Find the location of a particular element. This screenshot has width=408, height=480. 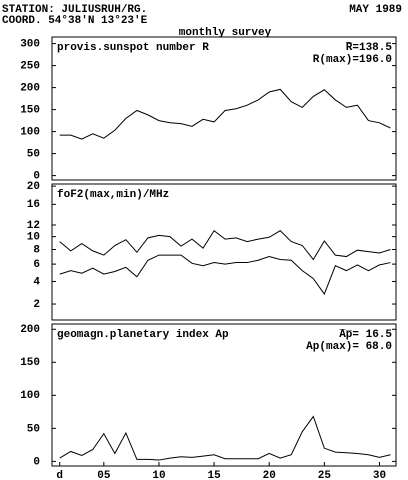

annotation: A̅p̅= 16.5 is located at coordinates (365, 335).